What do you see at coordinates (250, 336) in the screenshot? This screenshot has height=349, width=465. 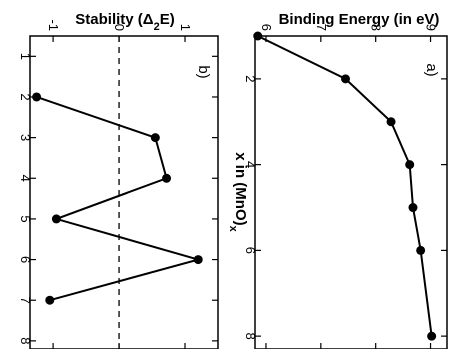 I see `panel-a-x-tick-label: 8` at bounding box center [250, 336].